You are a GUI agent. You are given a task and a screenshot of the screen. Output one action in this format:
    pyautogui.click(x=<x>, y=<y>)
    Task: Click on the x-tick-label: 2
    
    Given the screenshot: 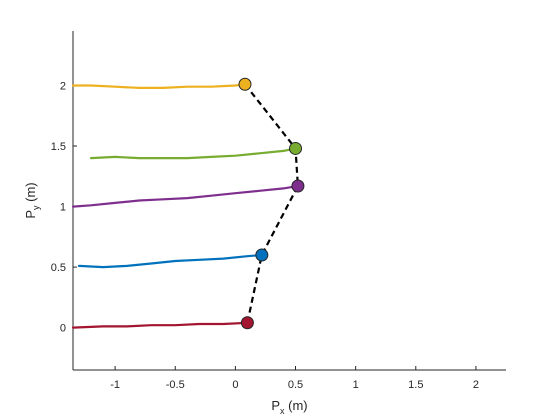 What is the action you would take?
    pyautogui.click(x=476, y=385)
    